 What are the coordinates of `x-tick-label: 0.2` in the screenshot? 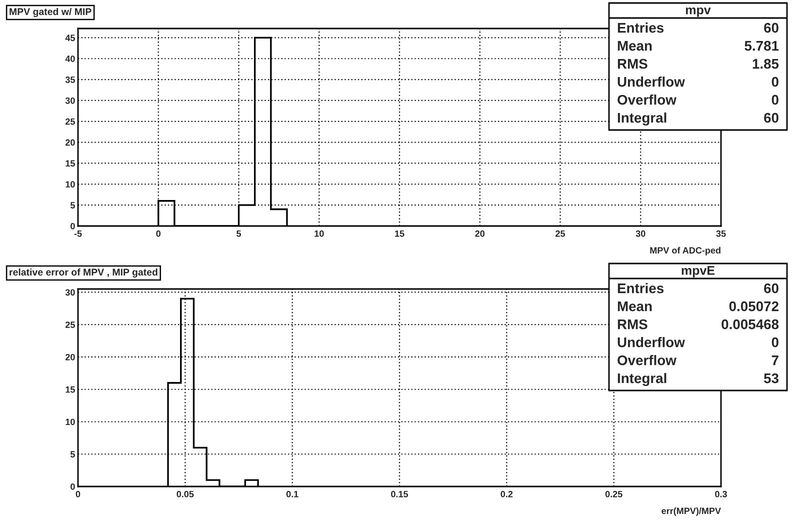 It's located at (506, 494).